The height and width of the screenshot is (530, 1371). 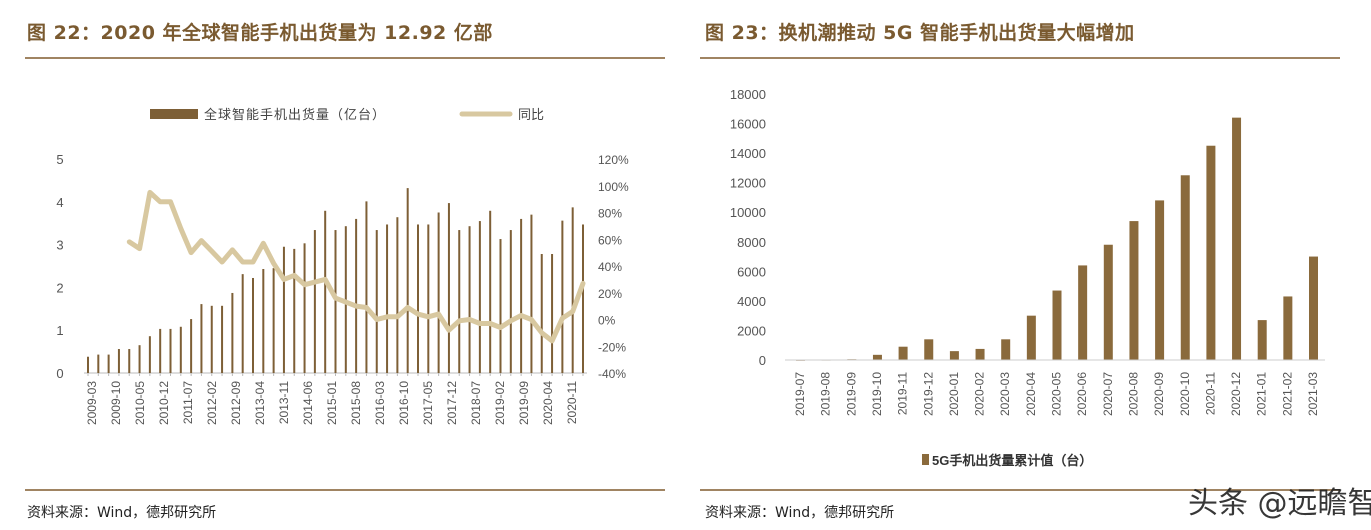 What do you see at coordinates (612, 347) in the screenshot?
I see `right-y-tick-label: -20%` at bounding box center [612, 347].